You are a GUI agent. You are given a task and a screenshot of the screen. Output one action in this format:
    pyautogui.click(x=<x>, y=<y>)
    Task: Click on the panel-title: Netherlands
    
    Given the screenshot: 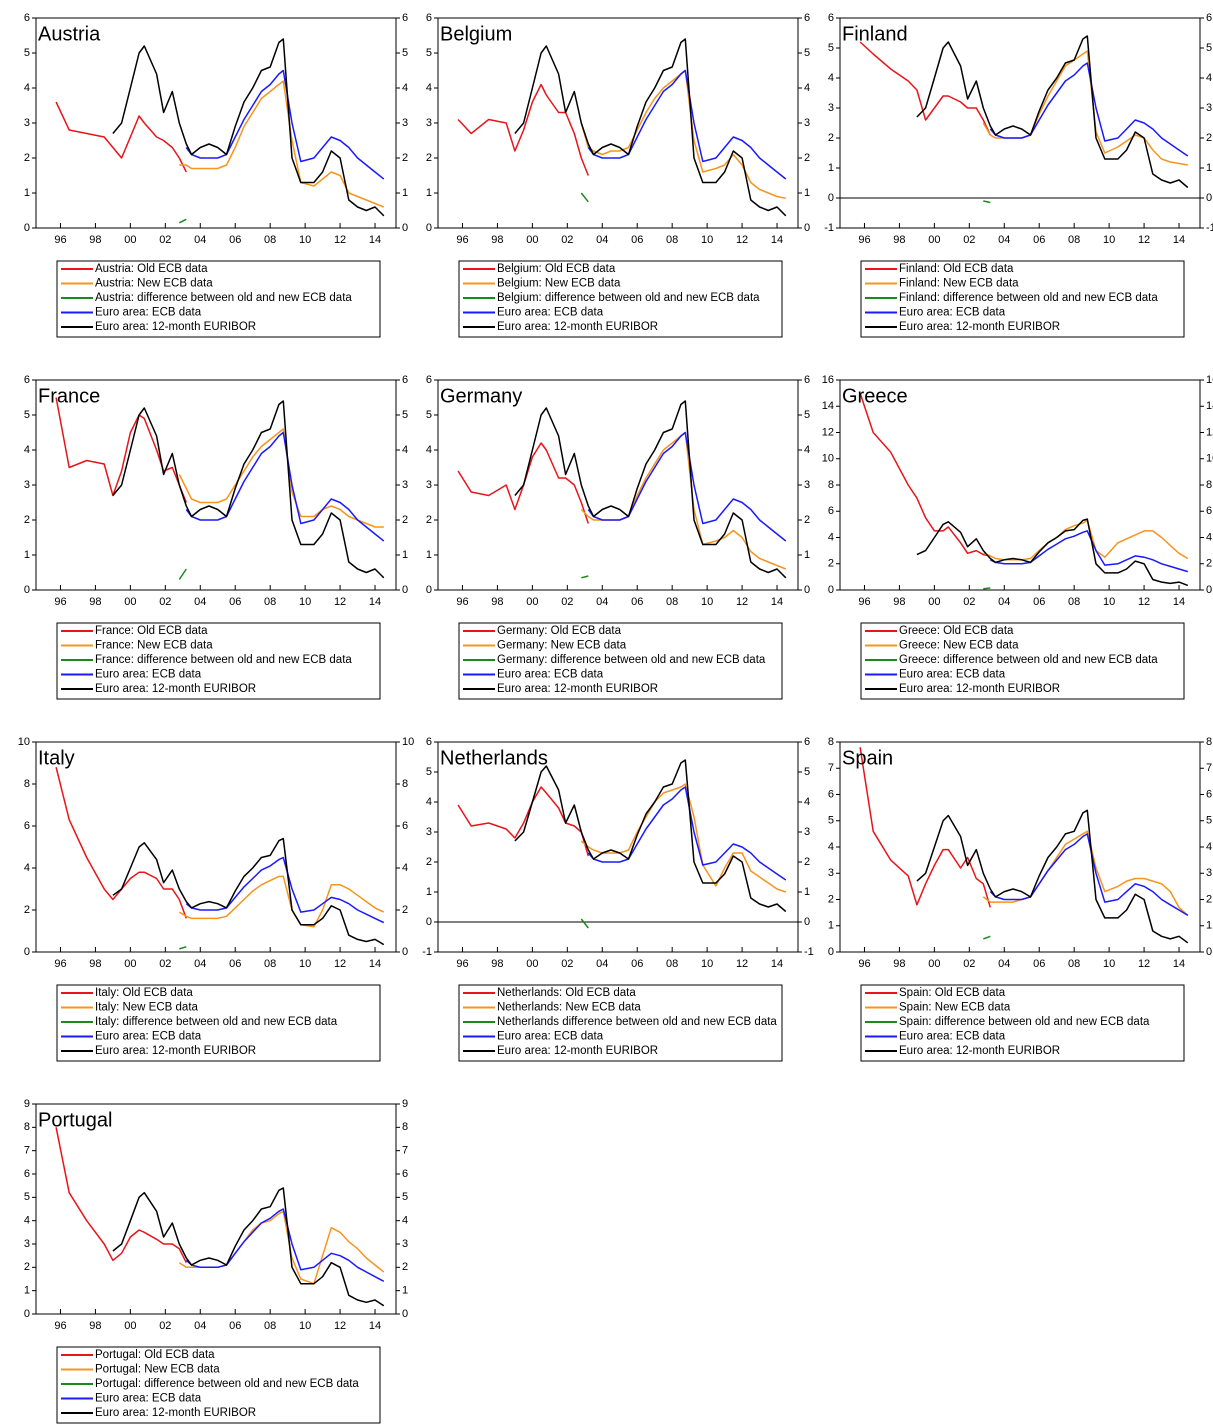 What is the action you would take?
    pyautogui.click(x=494, y=758)
    